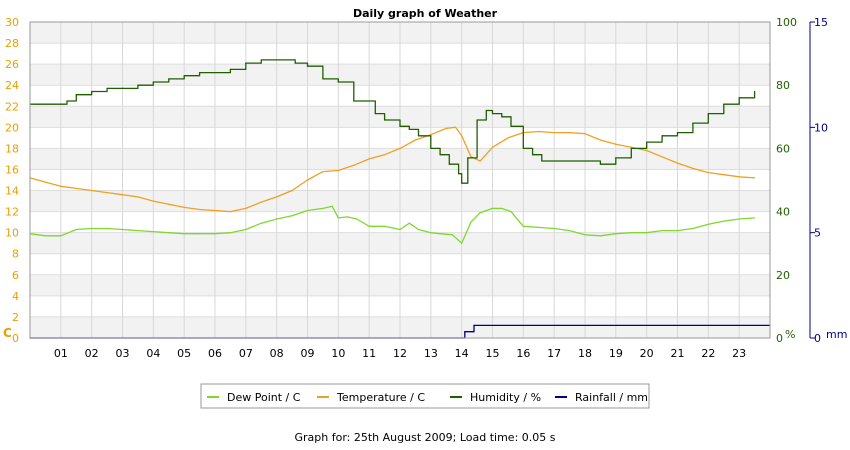 This screenshot has width=850, height=450. Describe the element at coordinates (12, 212) in the screenshot. I see `temp-tick-label: 12` at that location.